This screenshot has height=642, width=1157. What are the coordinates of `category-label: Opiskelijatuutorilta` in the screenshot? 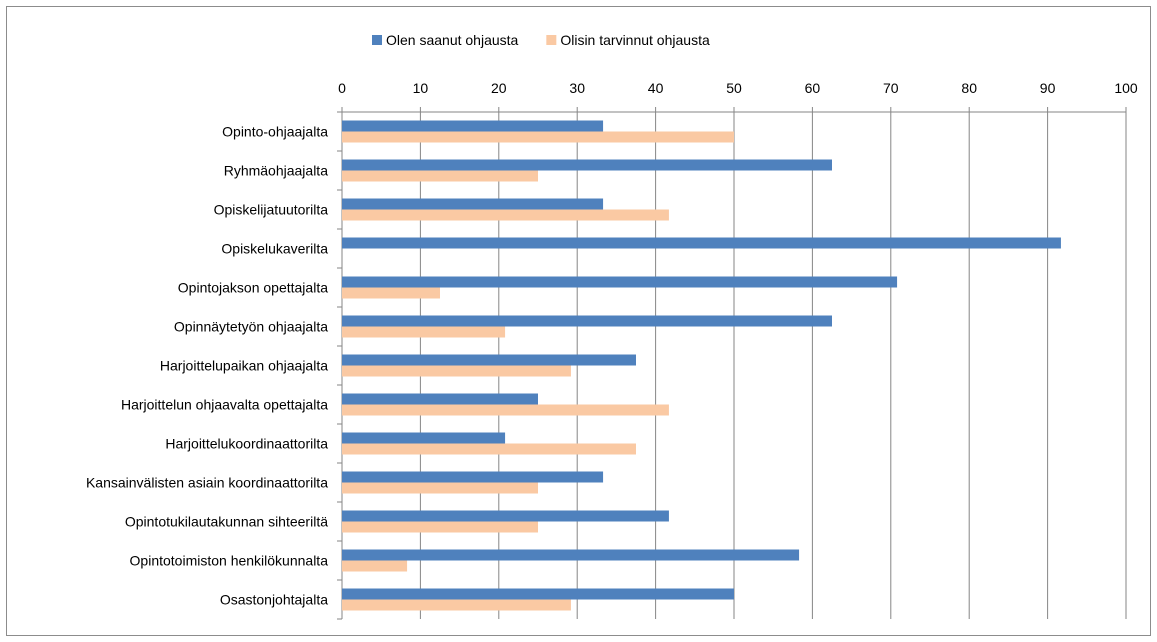 It's located at (271, 210).